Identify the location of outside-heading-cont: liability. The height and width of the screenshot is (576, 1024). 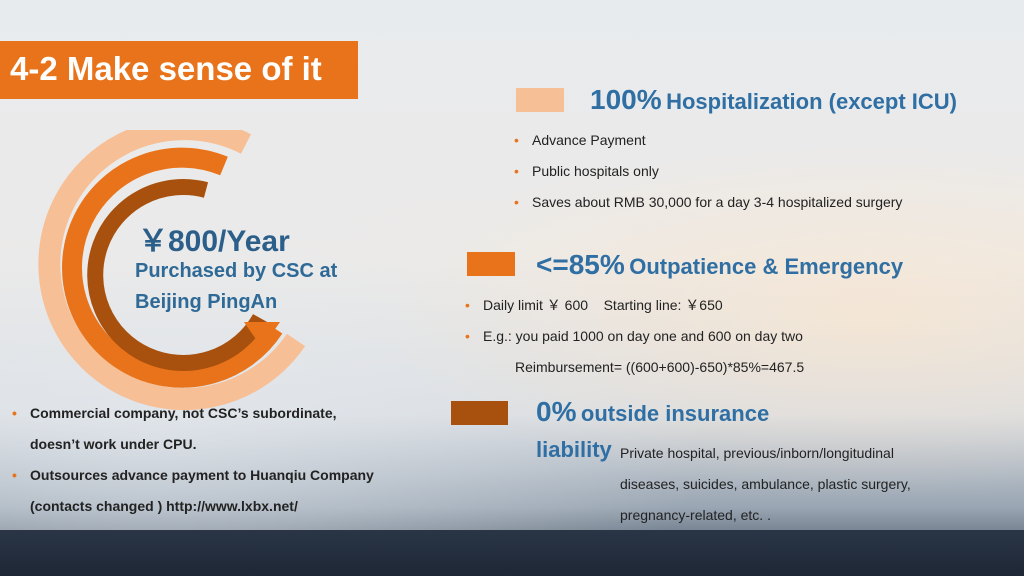
(574, 450).